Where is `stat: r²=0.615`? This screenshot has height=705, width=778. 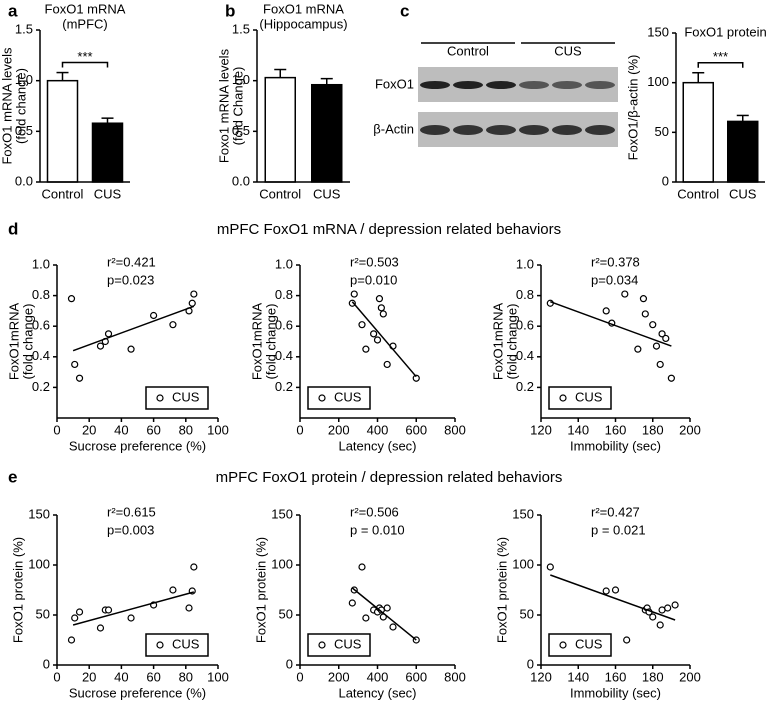
stat: r²=0.615 is located at coordinates (131, 511).